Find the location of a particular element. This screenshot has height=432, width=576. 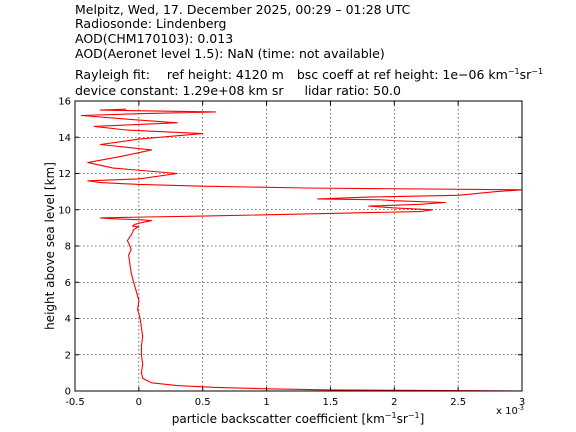

x-tick-label: 2 is located at coordinates (394, 402).